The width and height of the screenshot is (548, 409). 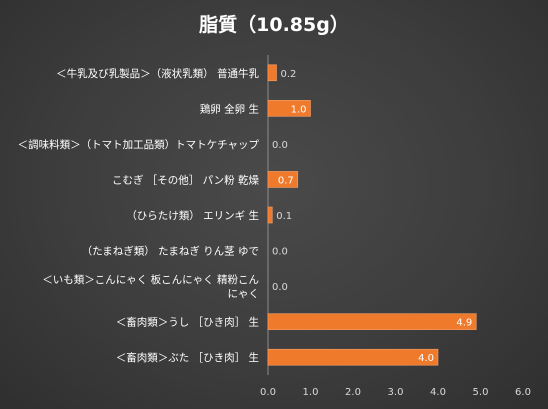 I want to click on x-tick-label: 3.0, so click(x=396, y=392).